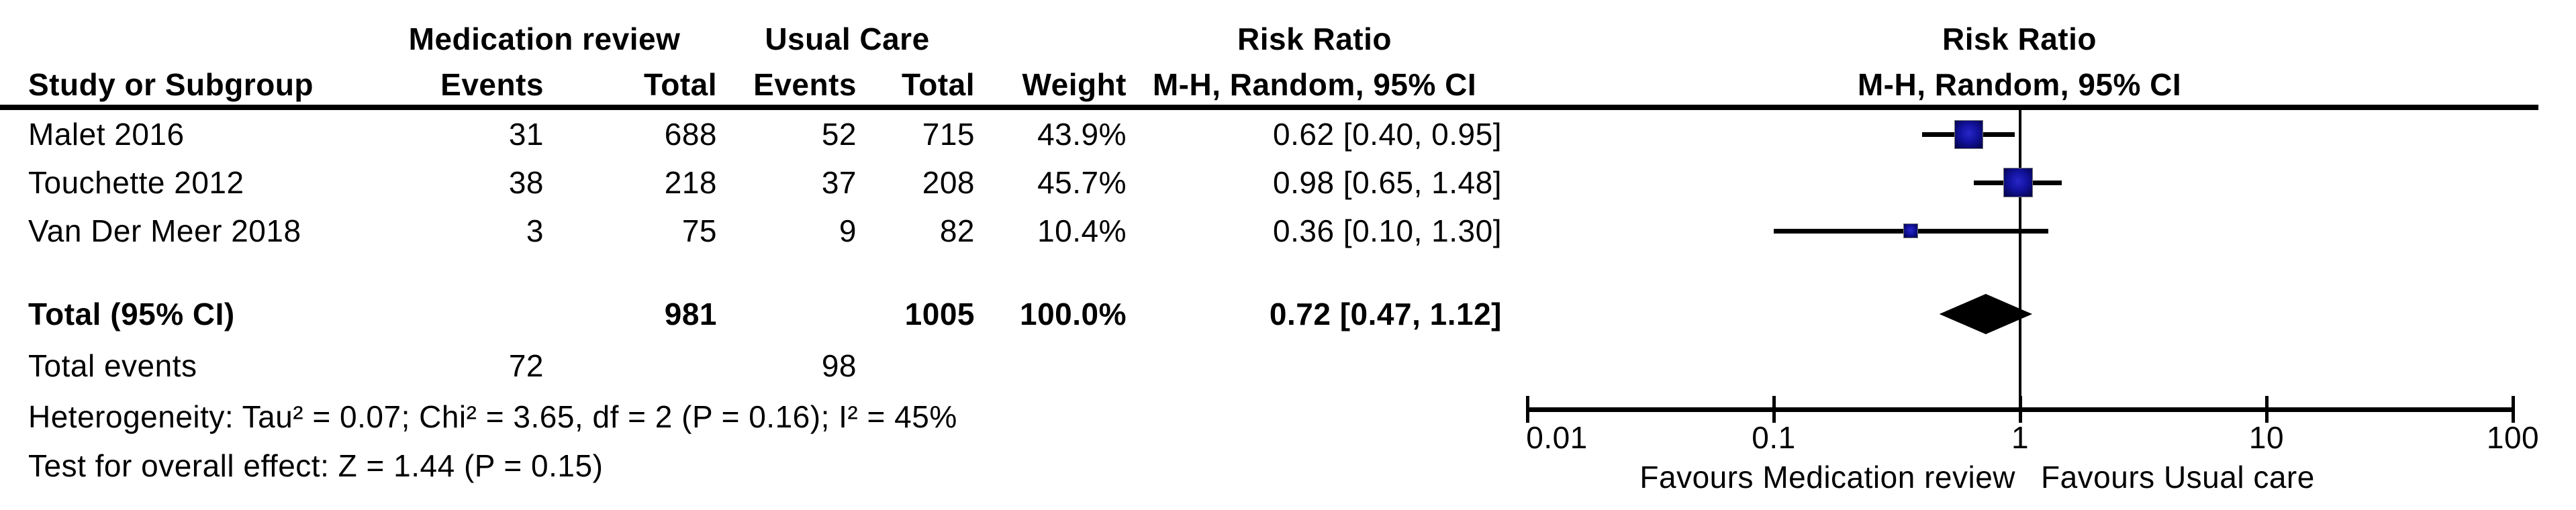  What do you see at coordinates (526, 365) in the screenshot?
I see `total-events-treatment: 72` at bounding box center [526, 365].